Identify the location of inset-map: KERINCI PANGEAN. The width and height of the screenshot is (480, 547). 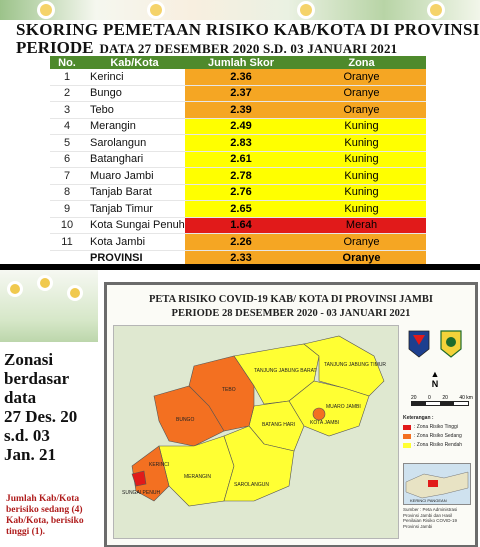
(437, 484).